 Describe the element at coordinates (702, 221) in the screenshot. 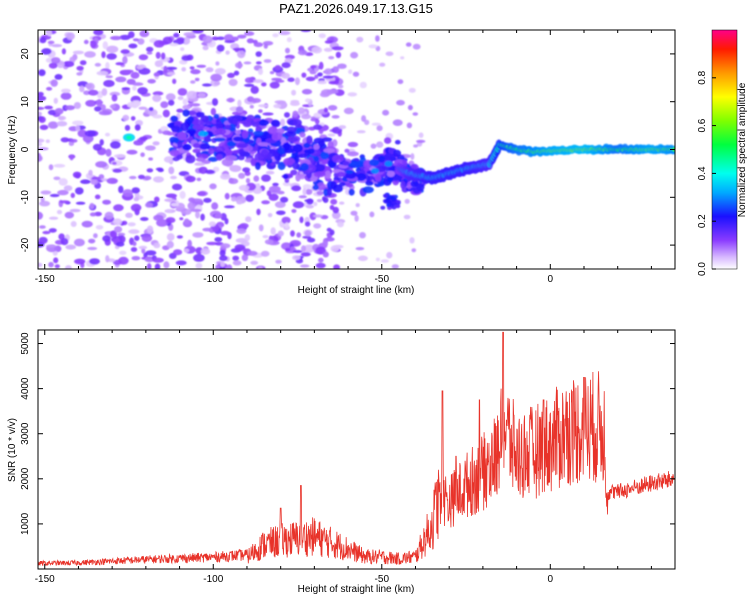

I see `colorbar-tick-label: 0.2` at that location.